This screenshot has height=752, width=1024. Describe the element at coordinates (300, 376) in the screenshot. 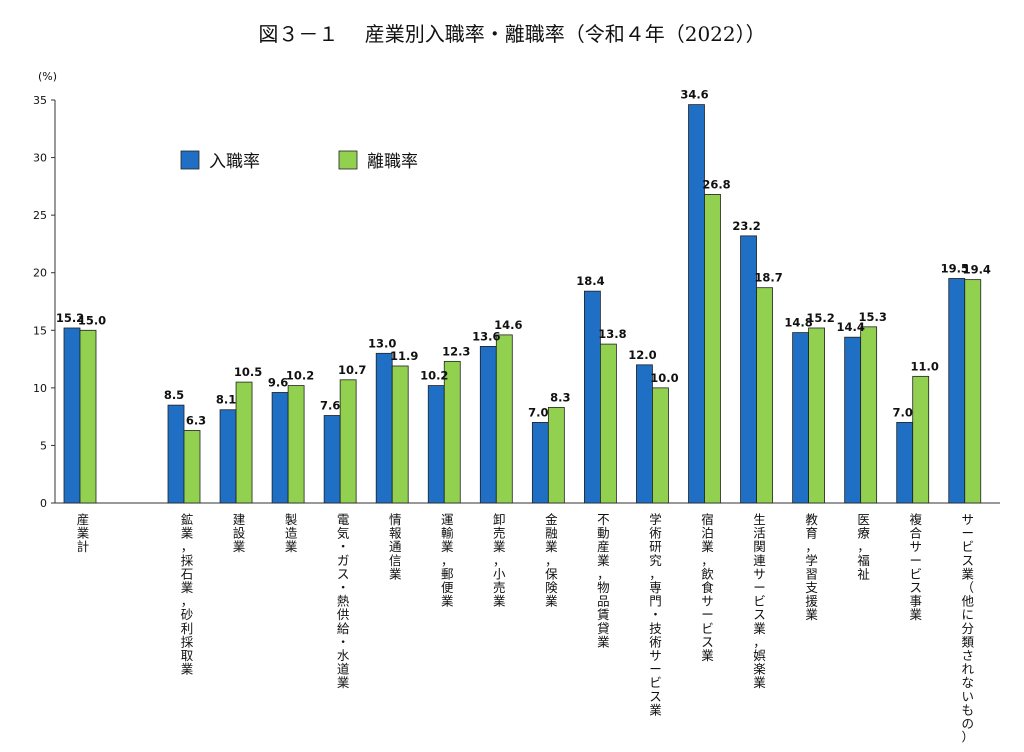

I see `data-label-separation-rate: 10.2` at that location.